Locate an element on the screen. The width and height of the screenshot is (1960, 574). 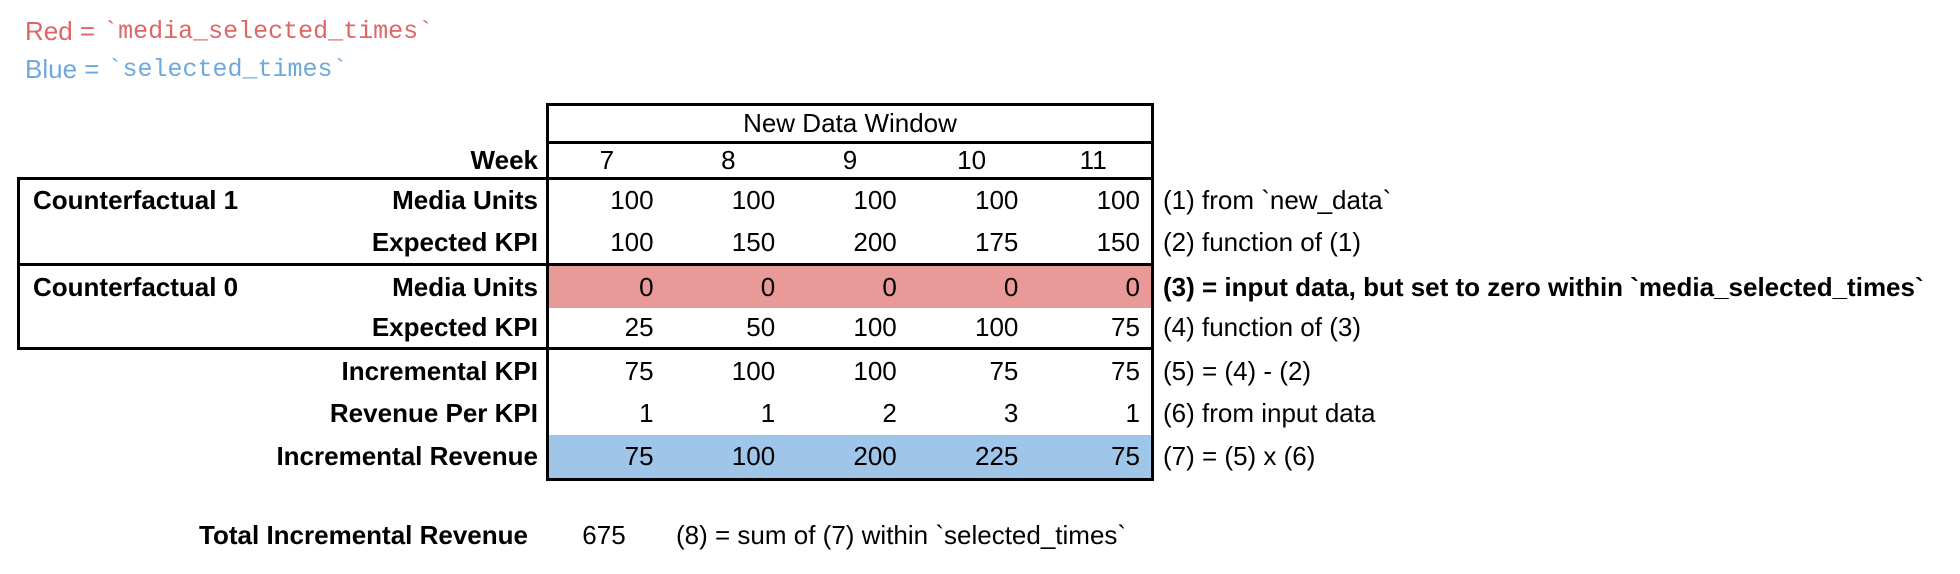
annotation-2: (2) function of (1) is located at coordinates (1262, 241).